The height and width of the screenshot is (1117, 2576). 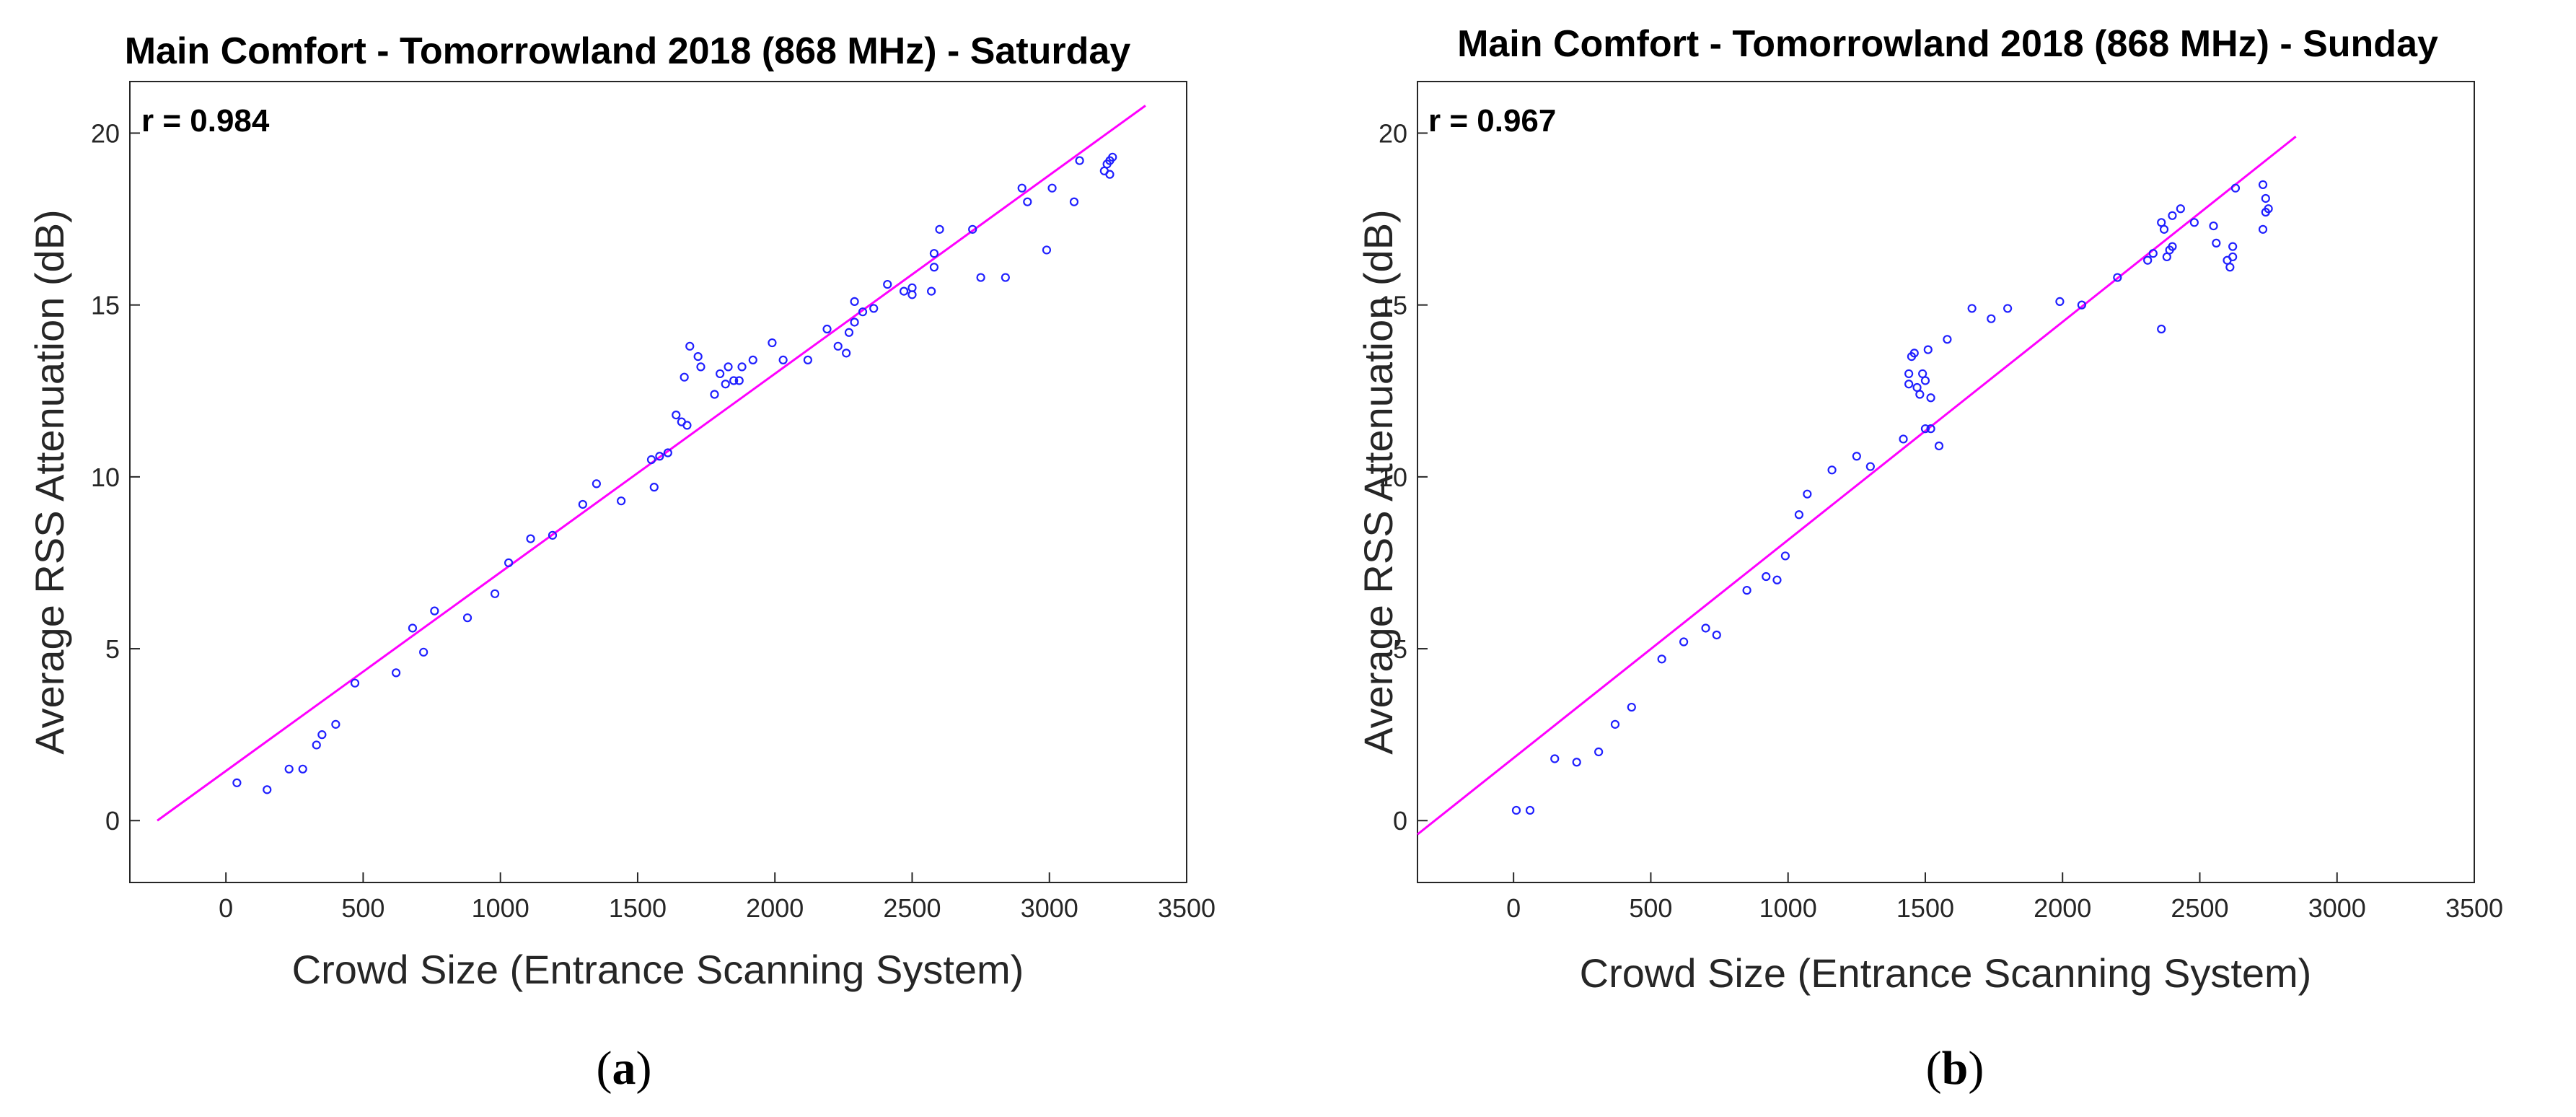 I want to click on x-tick-label-b-500: 500, so click(x=1650, y=908).